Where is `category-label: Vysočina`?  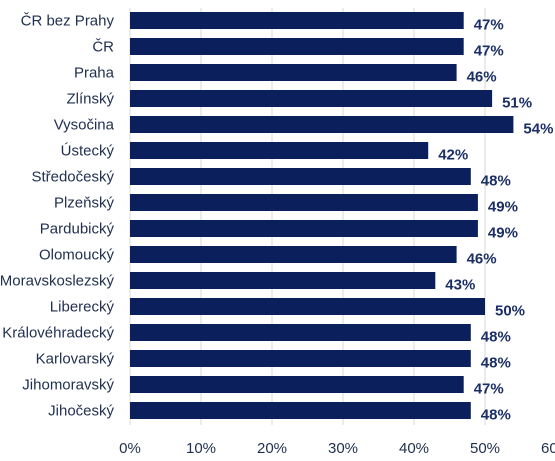
category-label: Vysočina is located at coordinates (84, 125).